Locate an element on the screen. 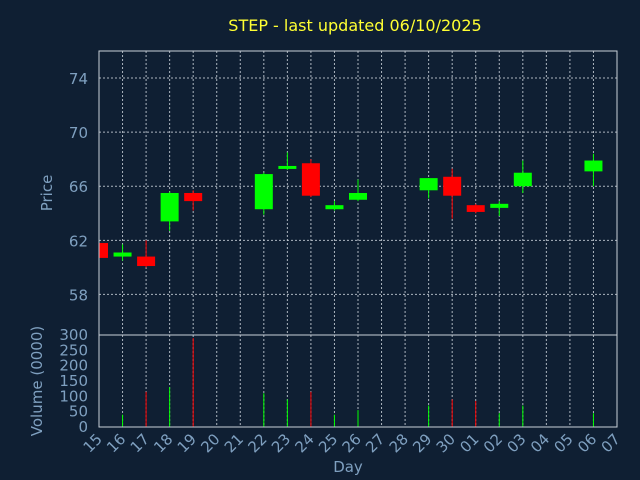 The width and height of the screenshot is (640, 480). x-tick-label: 07 is located at coordinates (611, 443).